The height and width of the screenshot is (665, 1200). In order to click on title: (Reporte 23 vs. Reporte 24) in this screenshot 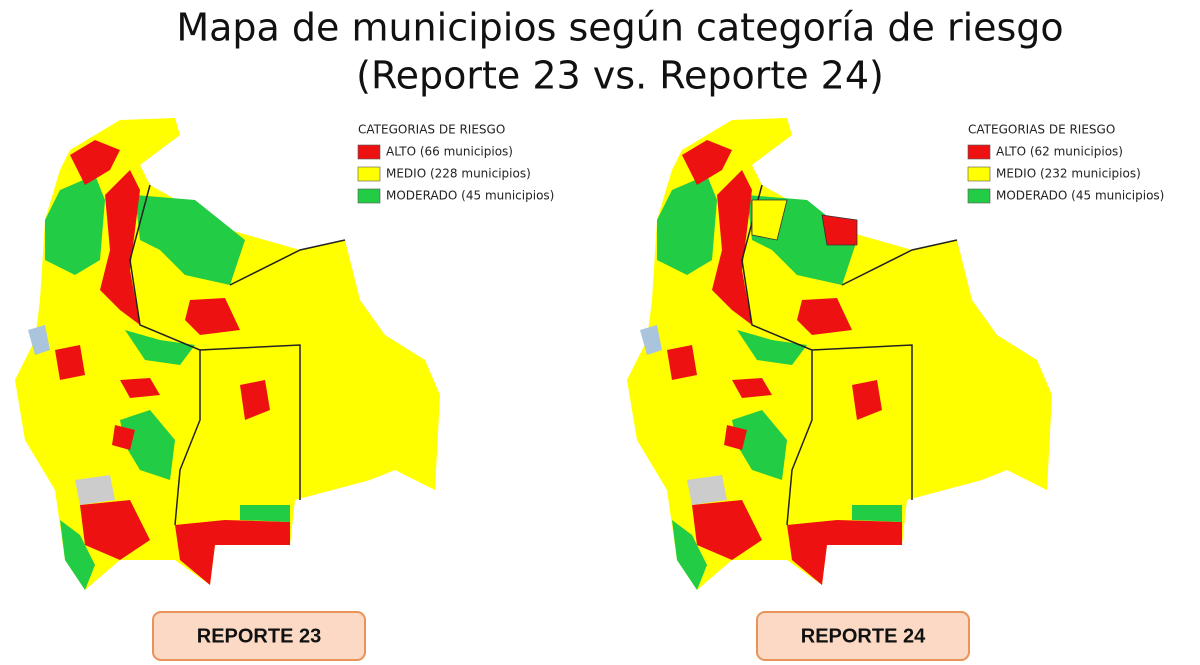, I will do `click(620, 76)`.